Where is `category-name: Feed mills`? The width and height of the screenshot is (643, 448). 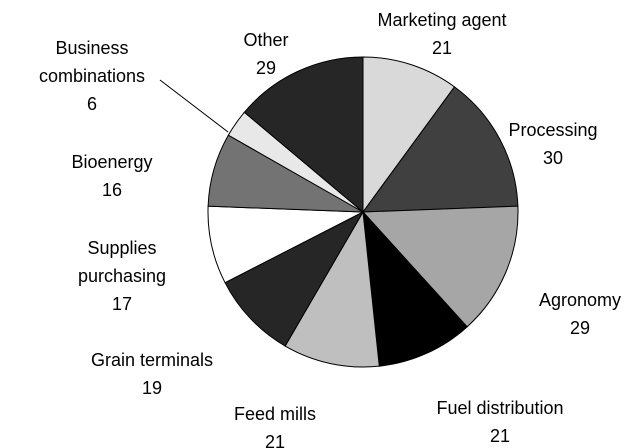
category-name: Feed mills is located at coordinates (275, 414).